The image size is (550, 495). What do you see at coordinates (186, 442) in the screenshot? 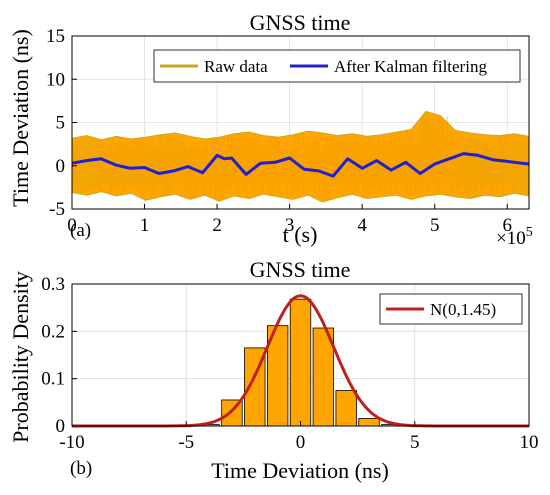
I see `panel-b-xtick-label: -5` at bounding box center [186, 442].